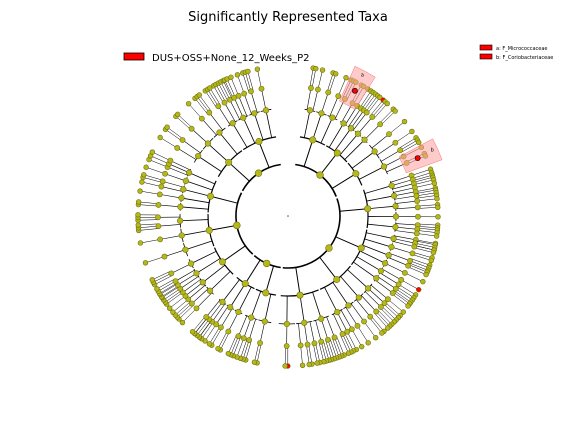  What do you see at coordinates (432, 151) in the screenshot?
I see `clade-label-b: b` at bounding box center [432, 151].